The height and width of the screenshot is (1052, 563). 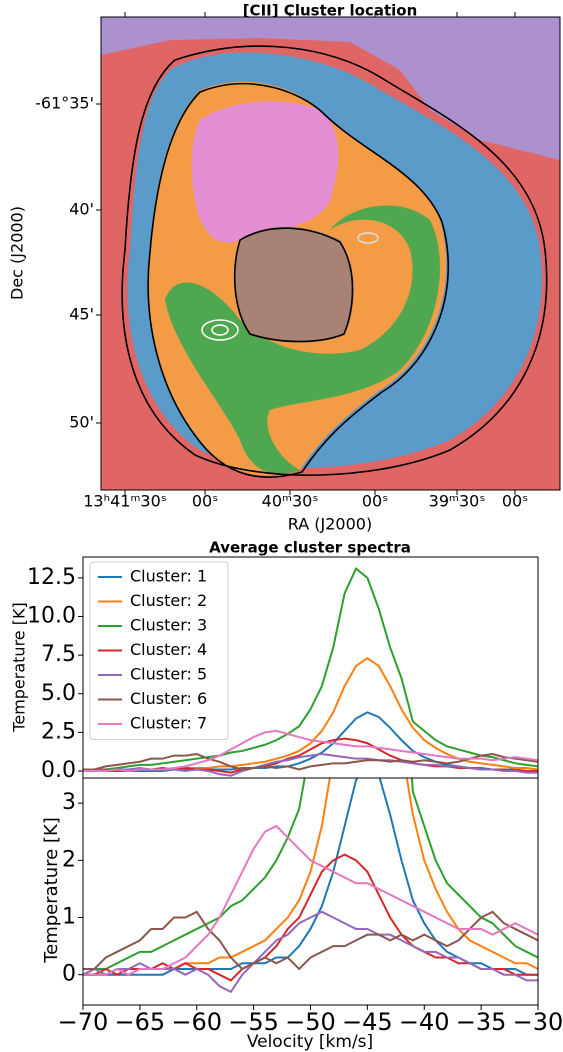 What do you see at coordinates (330, 524) in the screenshot?
I see `map-x-label: RA (J2000)` at bounding box center [330, 524].